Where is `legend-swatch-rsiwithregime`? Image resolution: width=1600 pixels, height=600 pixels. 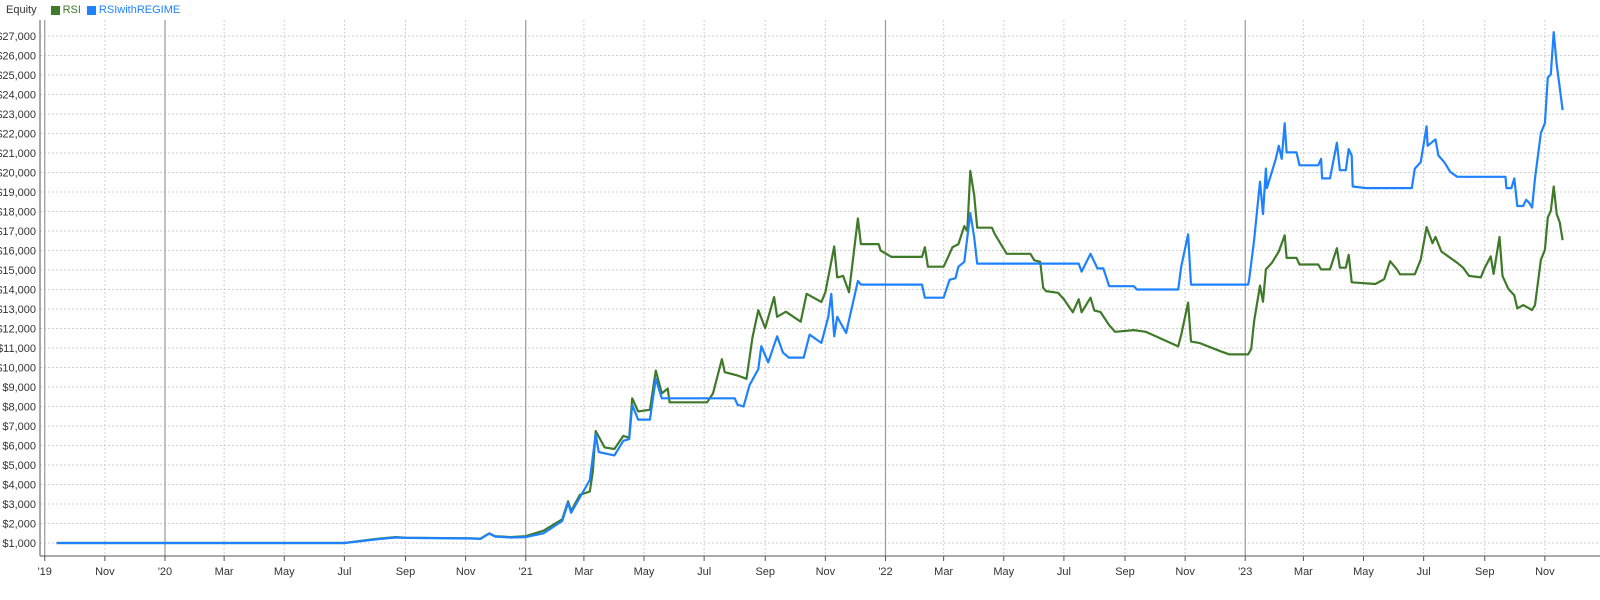 legend-swatch-rsiwithregime is located at coordinates (91, 10).